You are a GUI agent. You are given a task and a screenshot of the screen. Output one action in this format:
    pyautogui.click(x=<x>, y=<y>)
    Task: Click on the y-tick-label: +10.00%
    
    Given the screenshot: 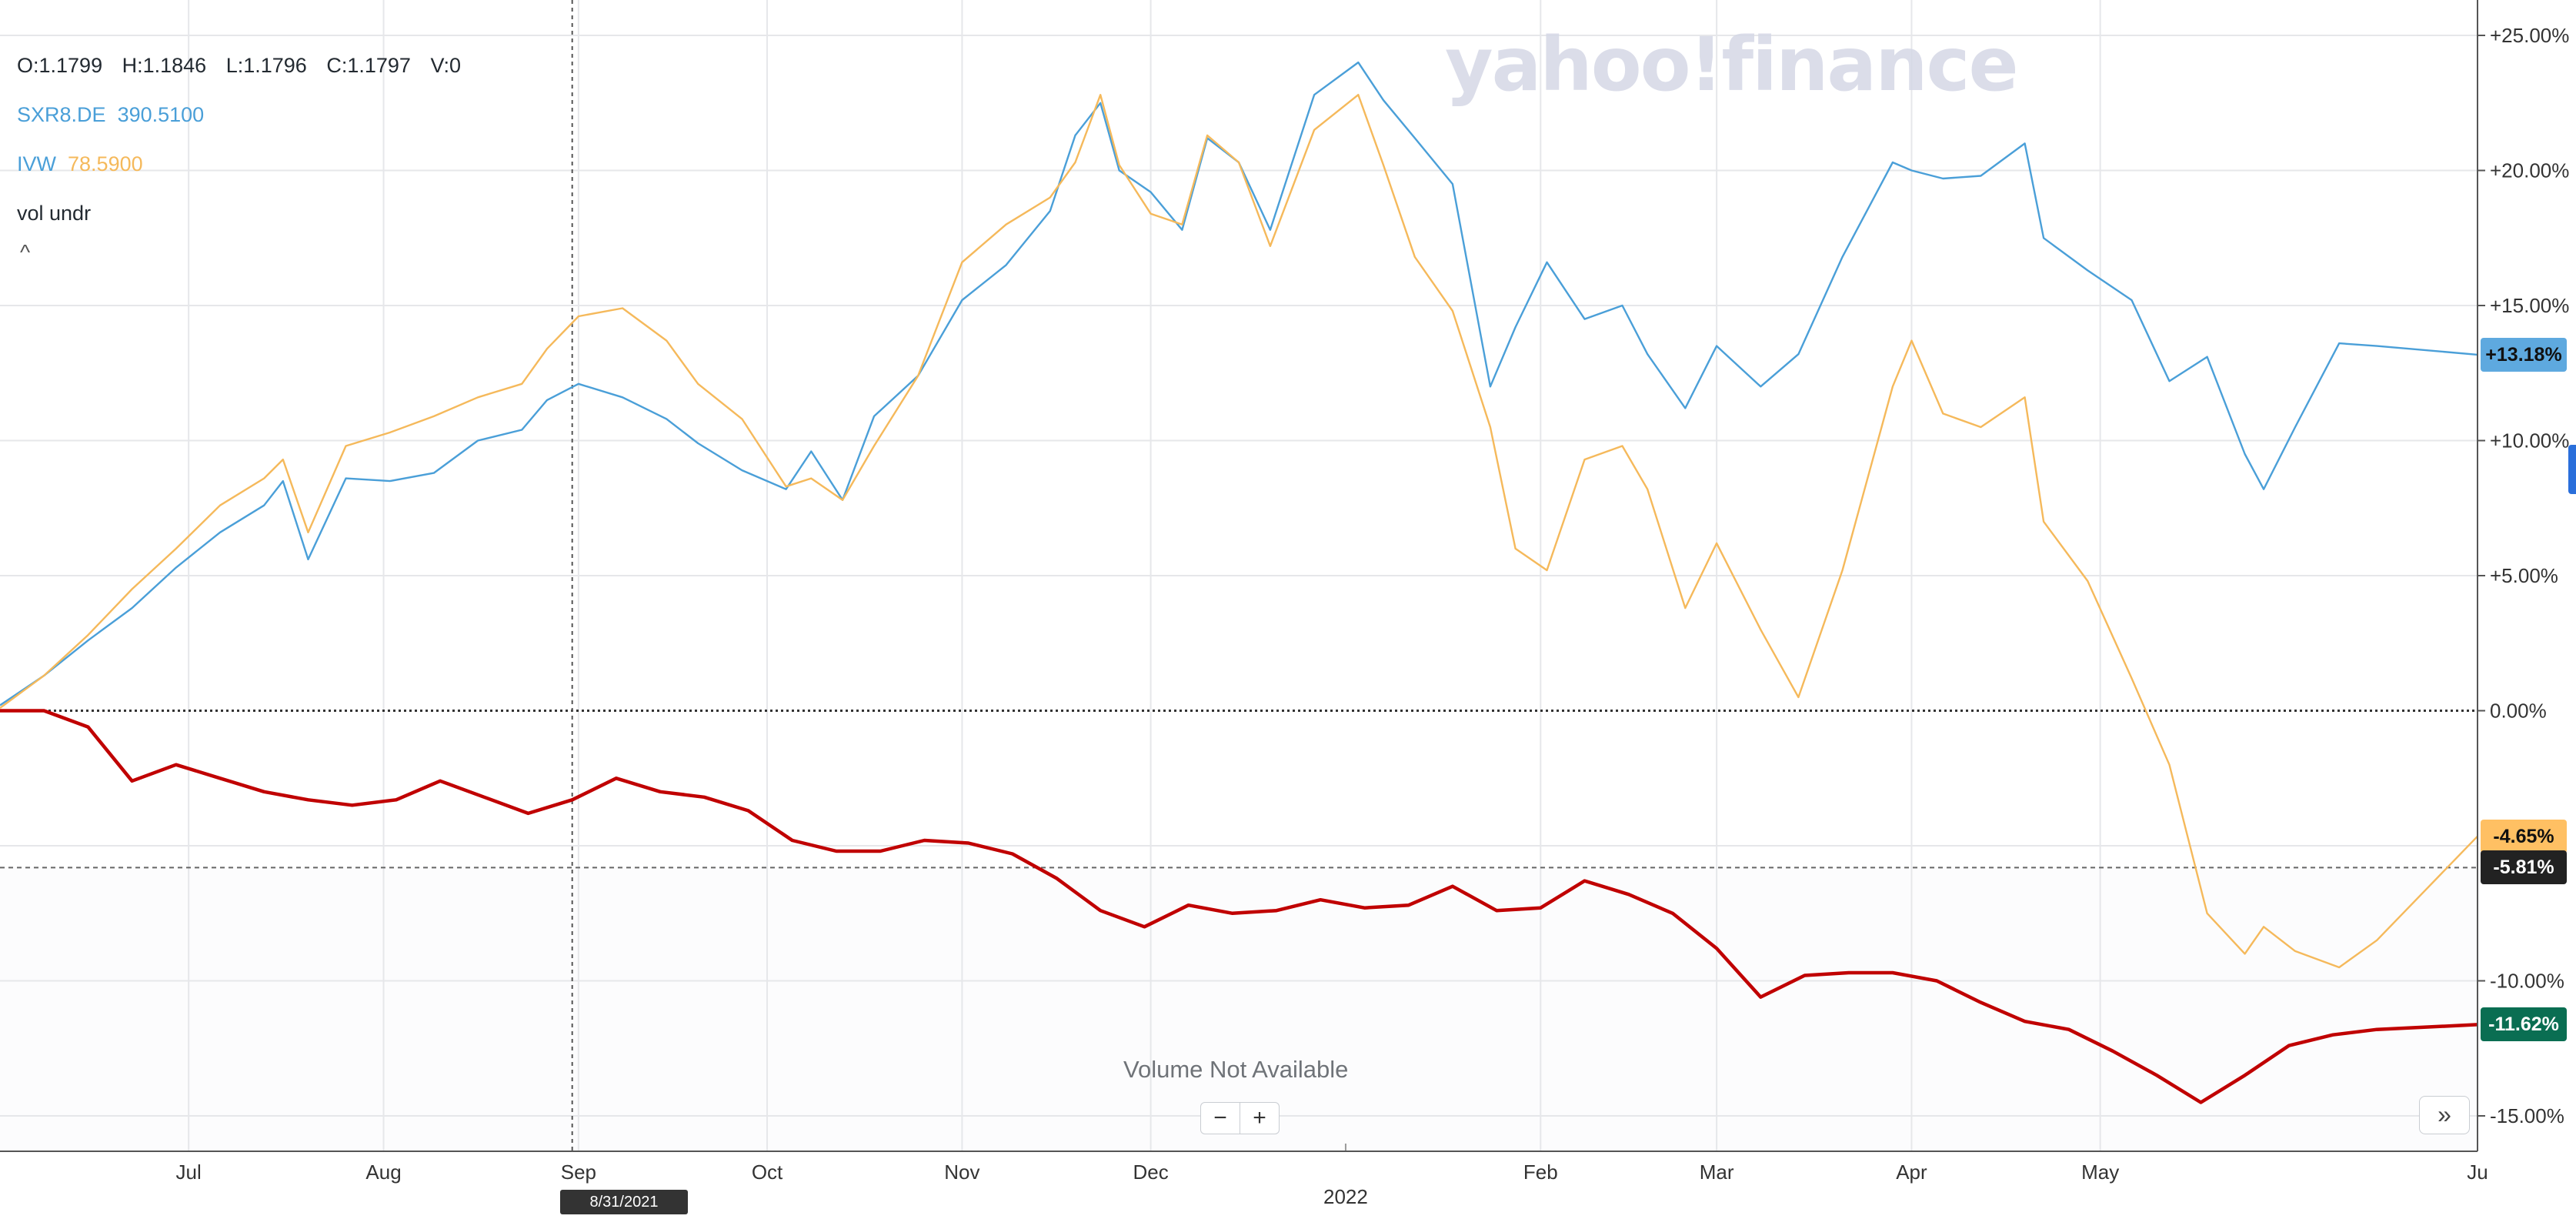 What is the action you would take?
    pyautogui.click(x=2529, y=441)
    